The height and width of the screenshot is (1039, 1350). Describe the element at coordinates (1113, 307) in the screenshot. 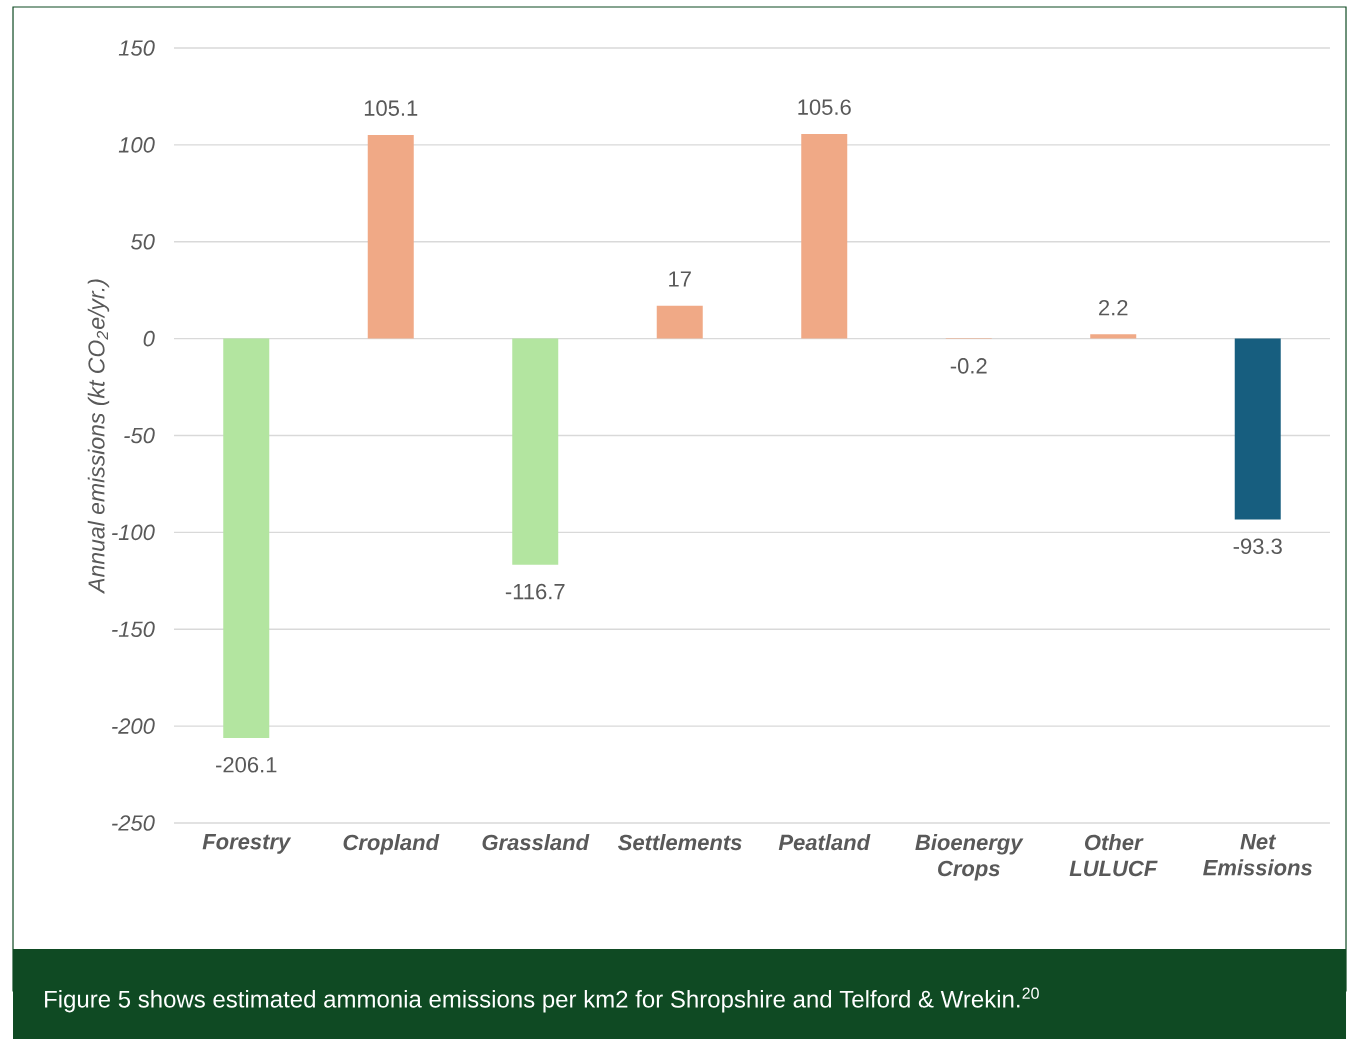

I see `data-label: 2.2` at that location.